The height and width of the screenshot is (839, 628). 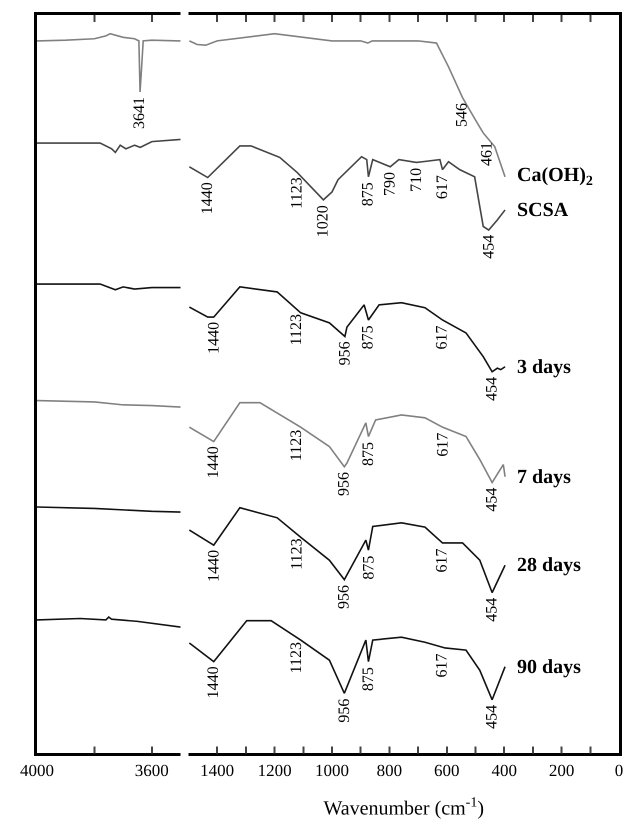 What do you see at coordinates (504, 770) in the screenshot?
I see `x-tick-label: 400` at bounding box center [504, 770].